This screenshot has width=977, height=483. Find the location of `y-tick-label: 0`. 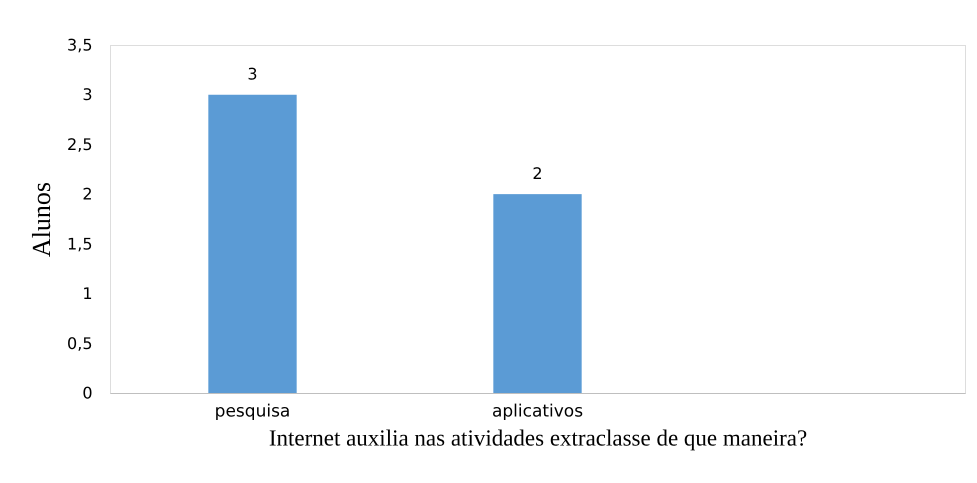

y-tick-label: 0 is located at coordinates (87, 393).